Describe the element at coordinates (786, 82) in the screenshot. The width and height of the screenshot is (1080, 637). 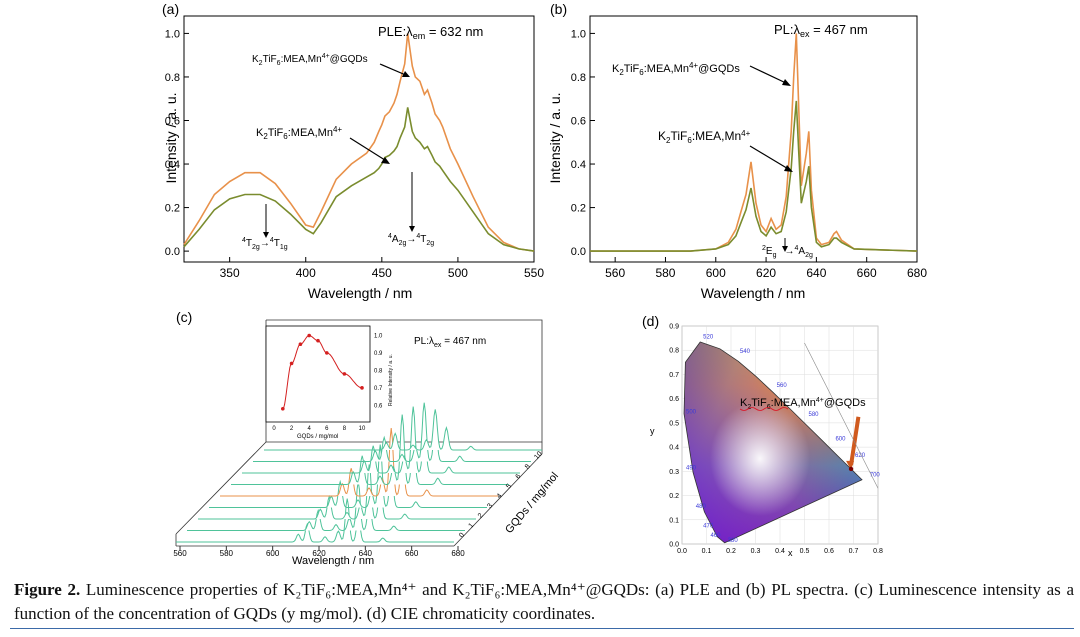
I see `arrow-head-gqds-b` at that location.